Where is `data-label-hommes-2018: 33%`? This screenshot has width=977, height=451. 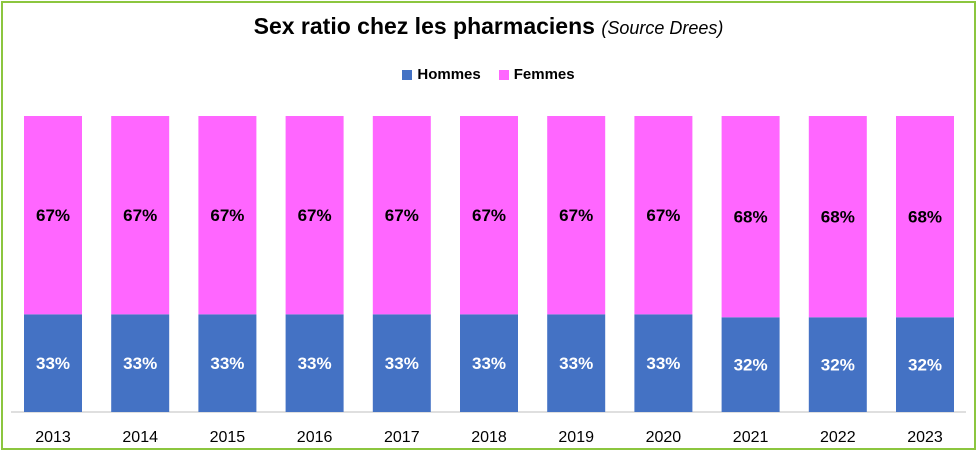
data-label-hommes-2018: 33% is located at coordinates (489, 363).